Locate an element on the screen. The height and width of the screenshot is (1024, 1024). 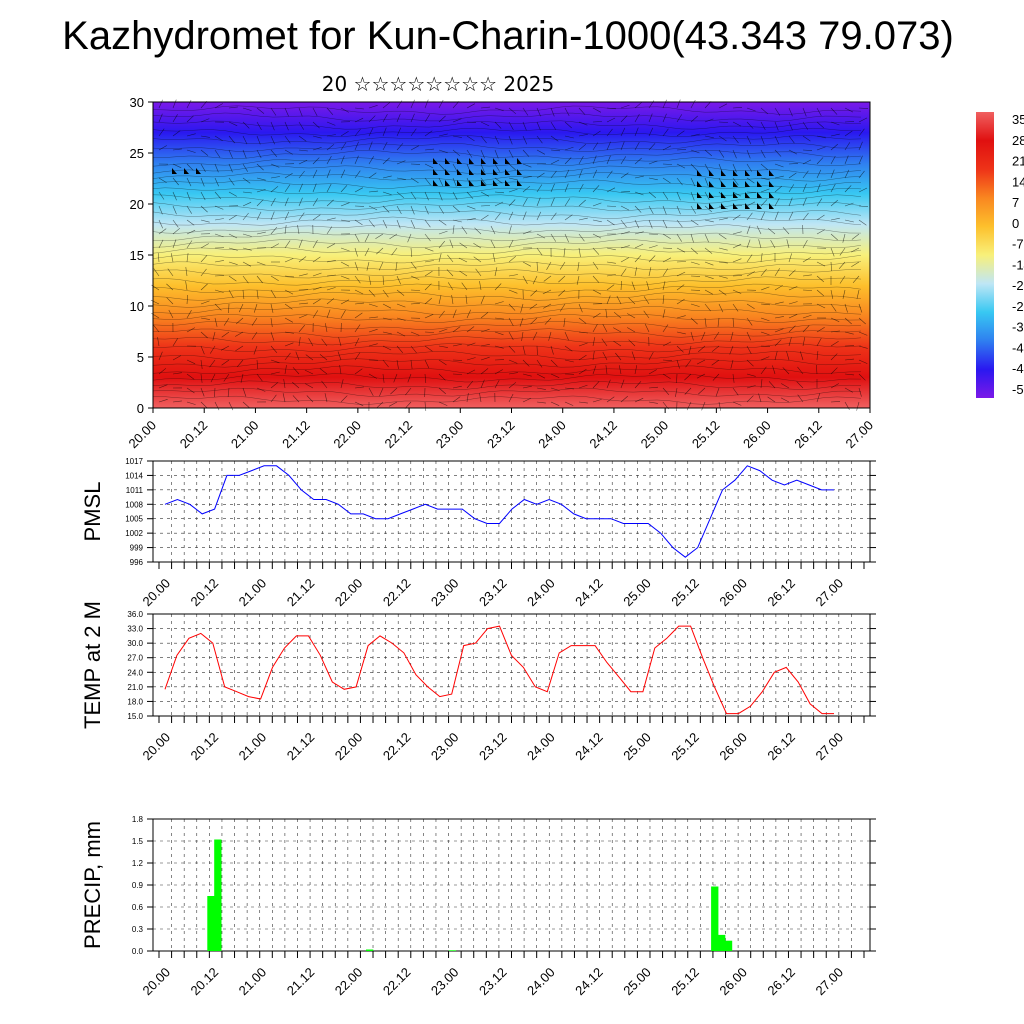
temp-series-line is located at coordinates (499, 670).